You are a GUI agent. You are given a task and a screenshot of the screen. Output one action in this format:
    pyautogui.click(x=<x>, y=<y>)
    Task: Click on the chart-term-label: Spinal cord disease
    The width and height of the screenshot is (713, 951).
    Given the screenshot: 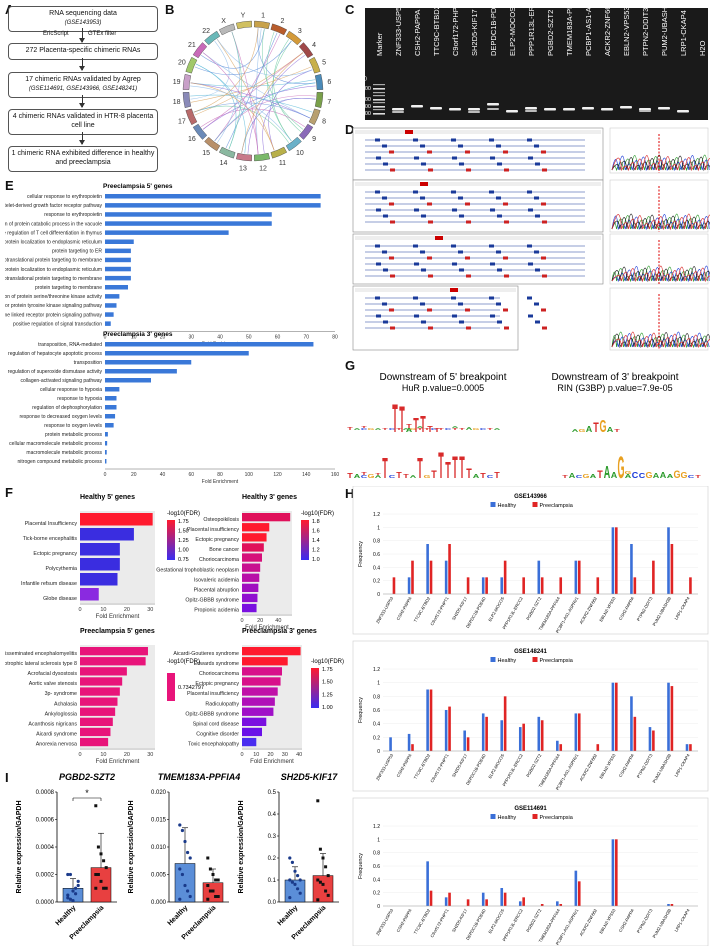 What is the action you would take?
    pyautogui.click(x=216, y=725)
    